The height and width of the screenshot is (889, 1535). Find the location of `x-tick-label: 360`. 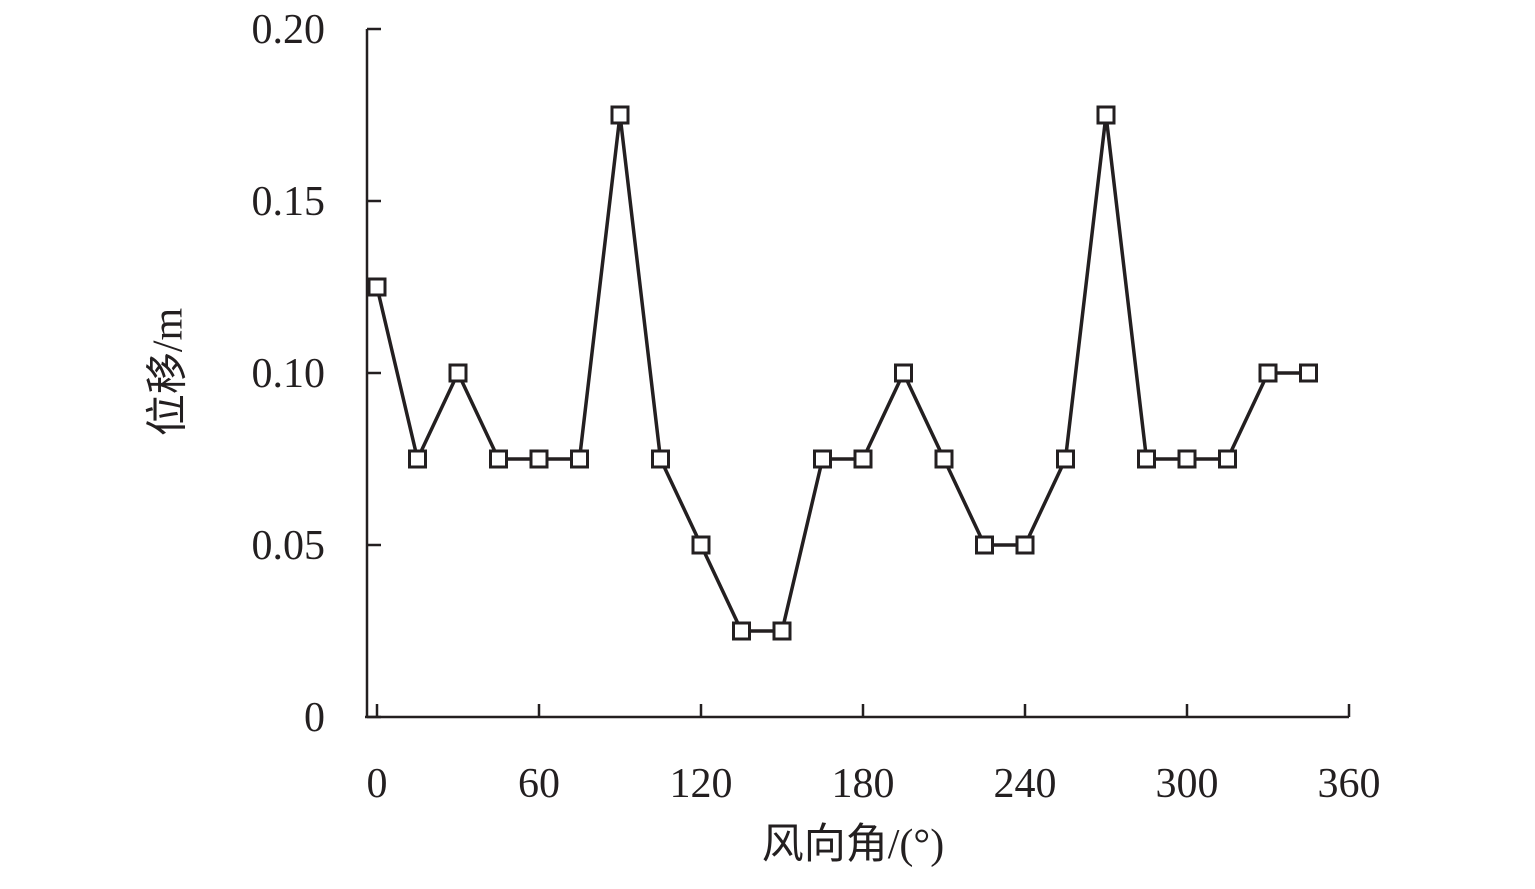

x-tick-label: 360 is located at coordinates (1349, 784).